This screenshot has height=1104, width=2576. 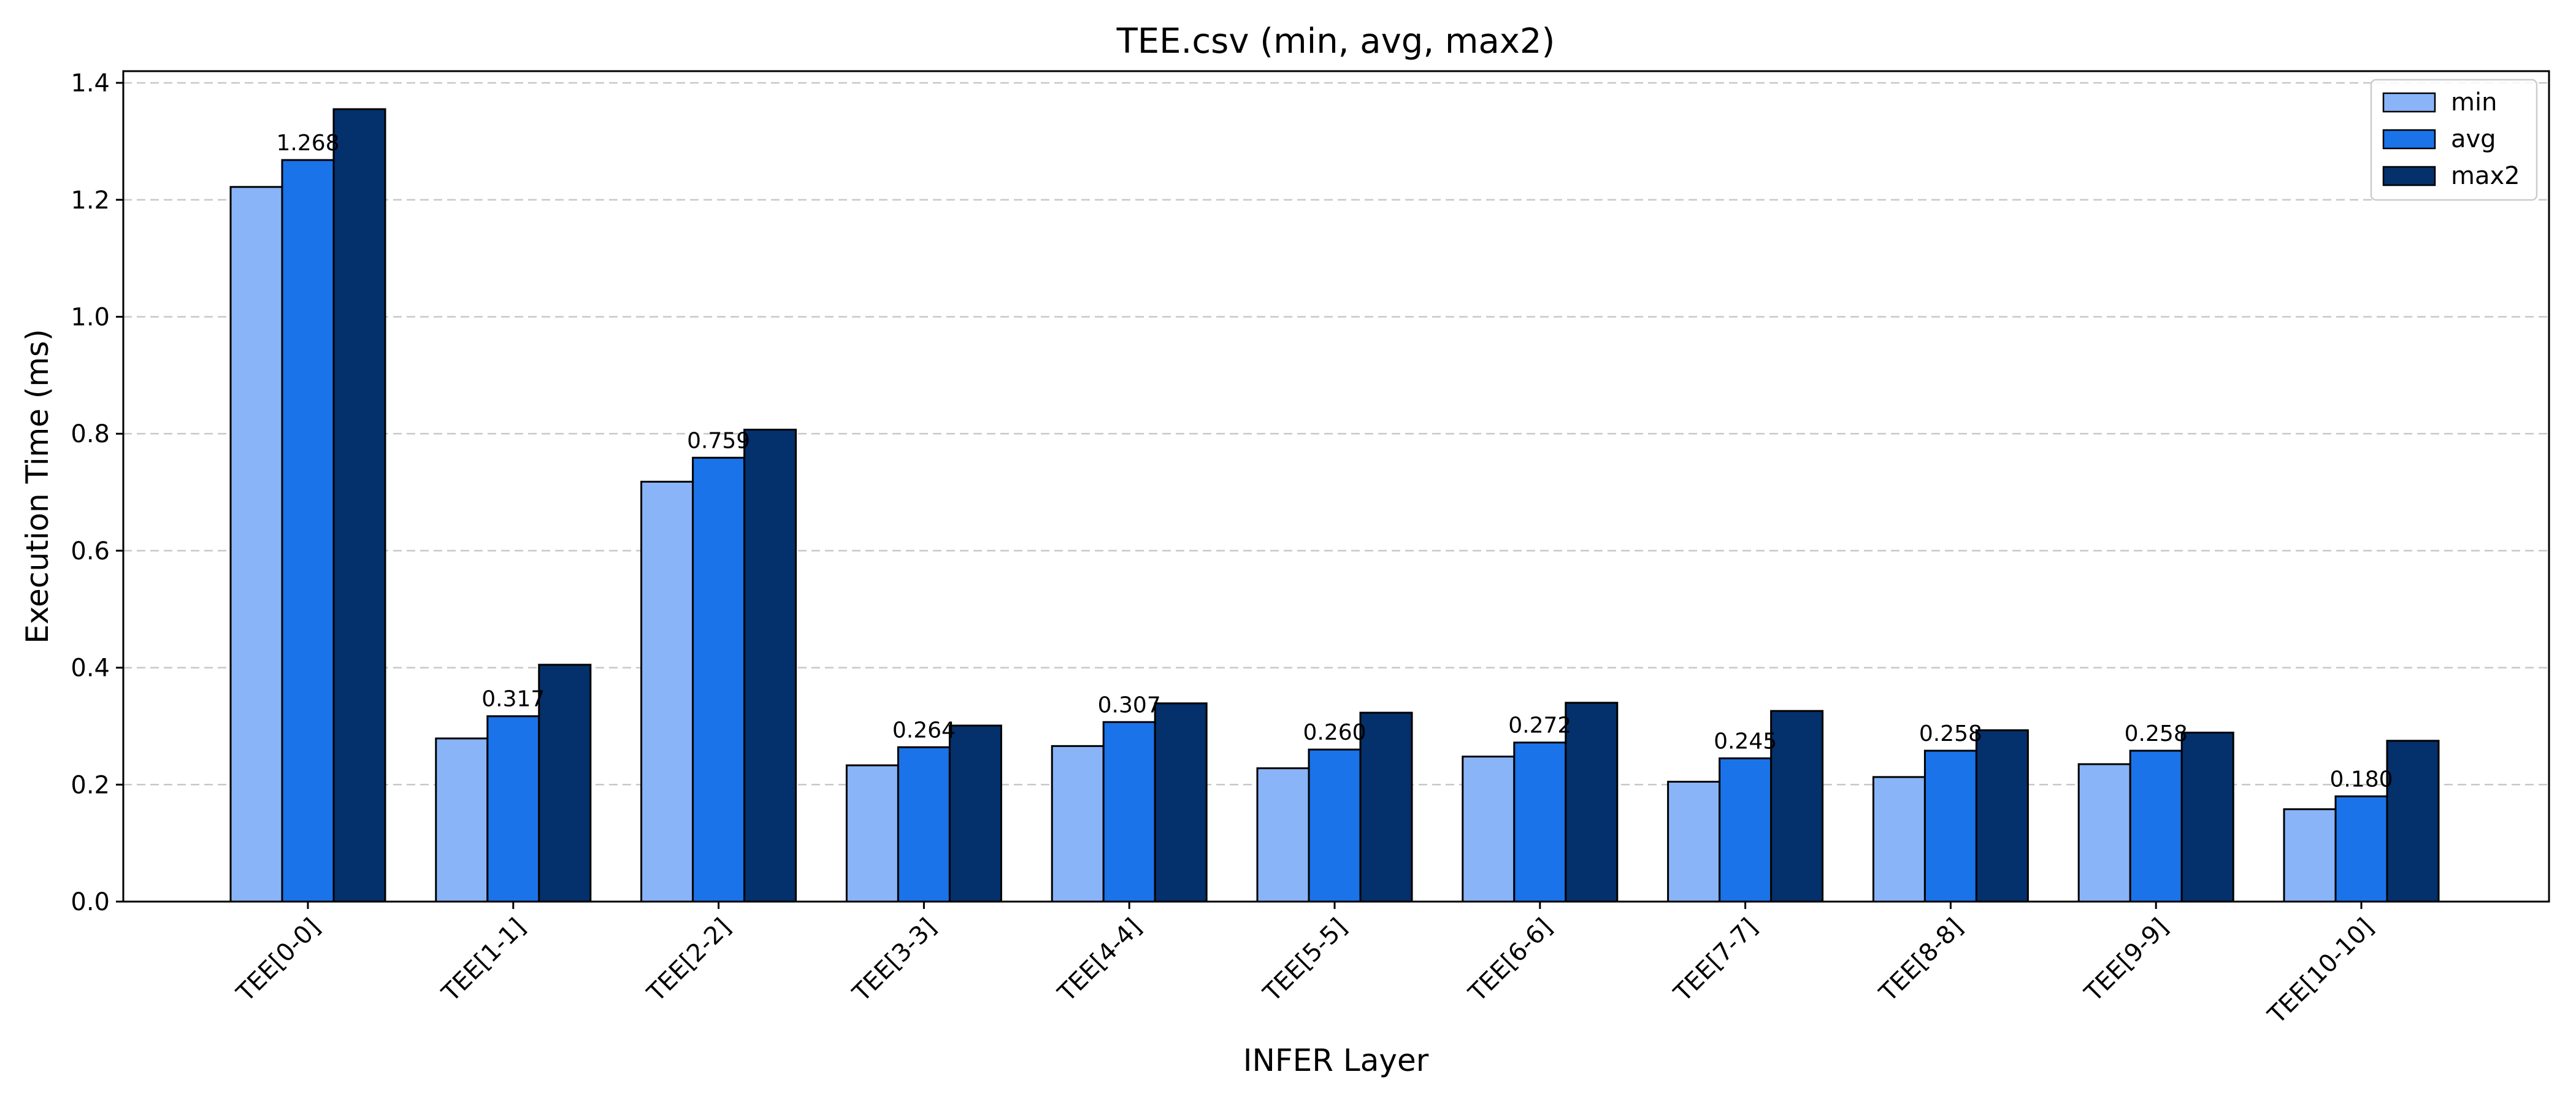 I want to click on data-label: 0.260, so click(x=1334, y=732).